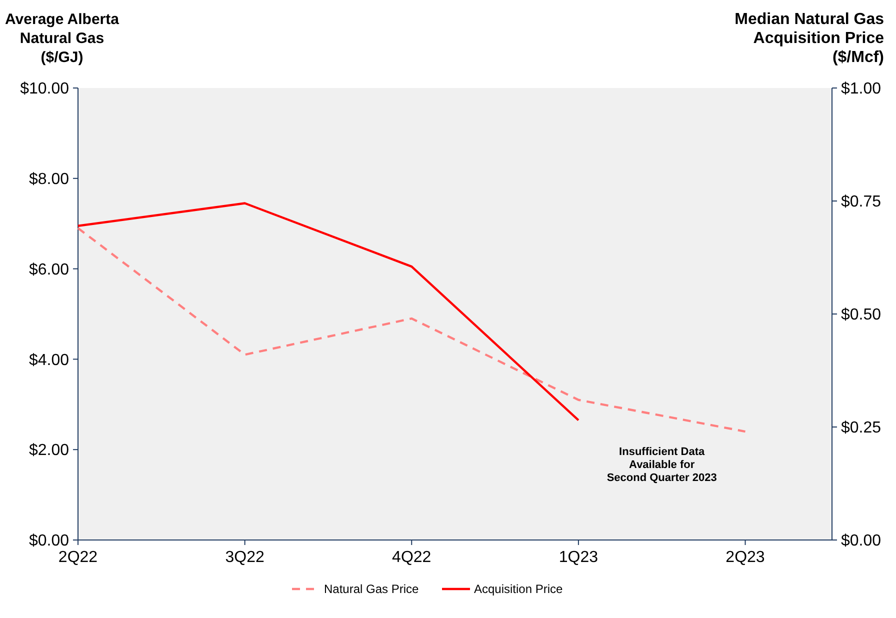  I want to click on y-tick-label: $2.00, so click(49, 451).